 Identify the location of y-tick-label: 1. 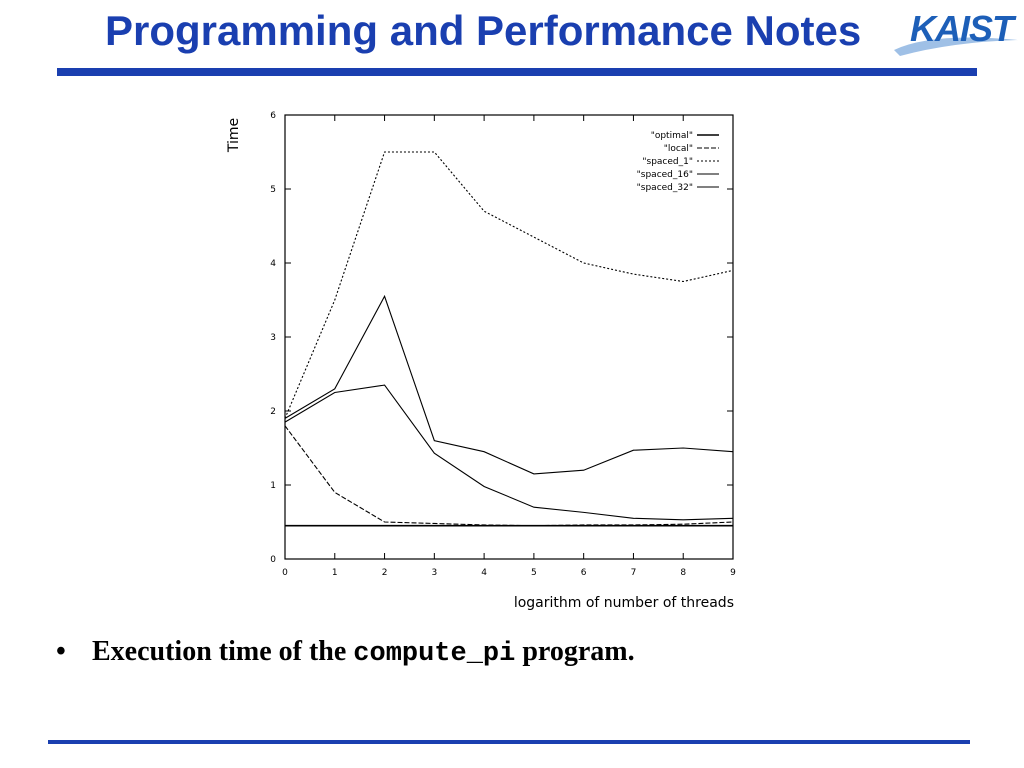
(273, 486).